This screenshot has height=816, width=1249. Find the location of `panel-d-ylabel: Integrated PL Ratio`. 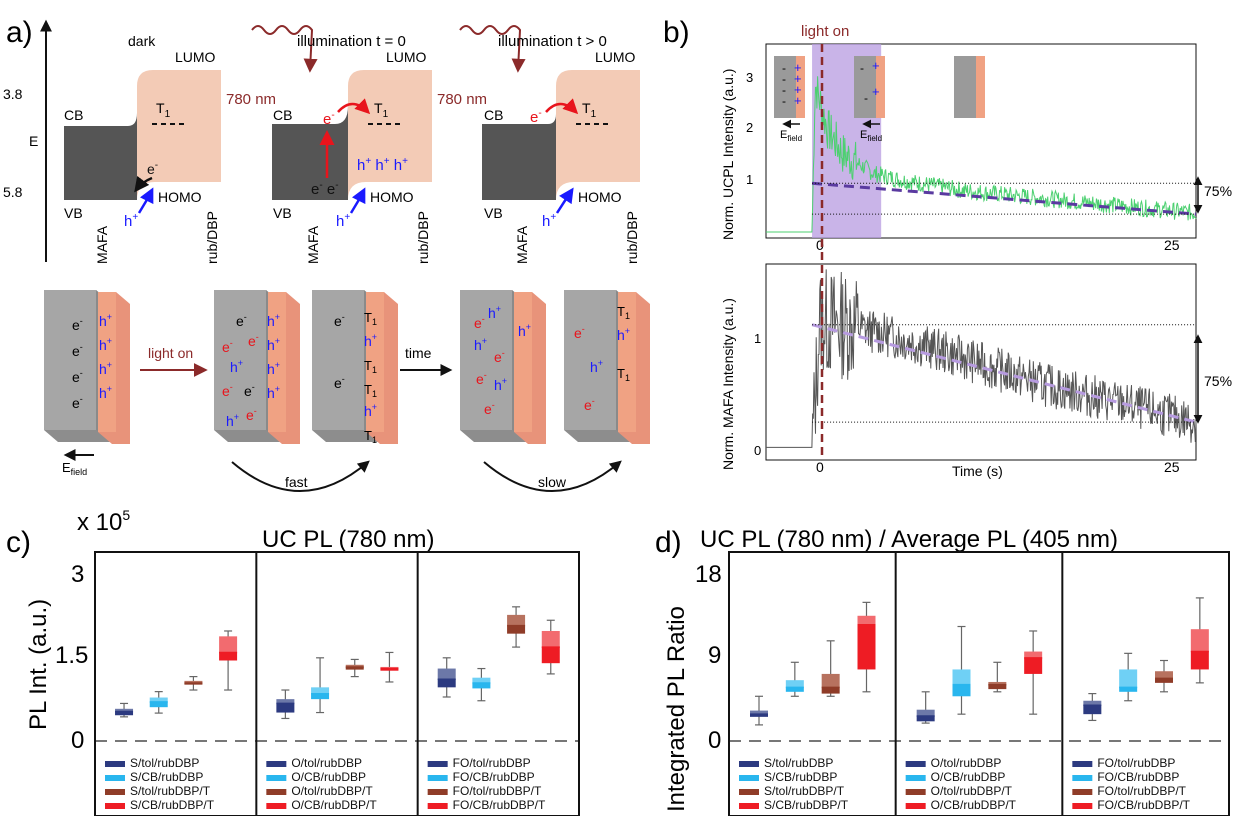

panel-d-ylabel: Integrated PL Ratio is located at coordinates (676, 709).